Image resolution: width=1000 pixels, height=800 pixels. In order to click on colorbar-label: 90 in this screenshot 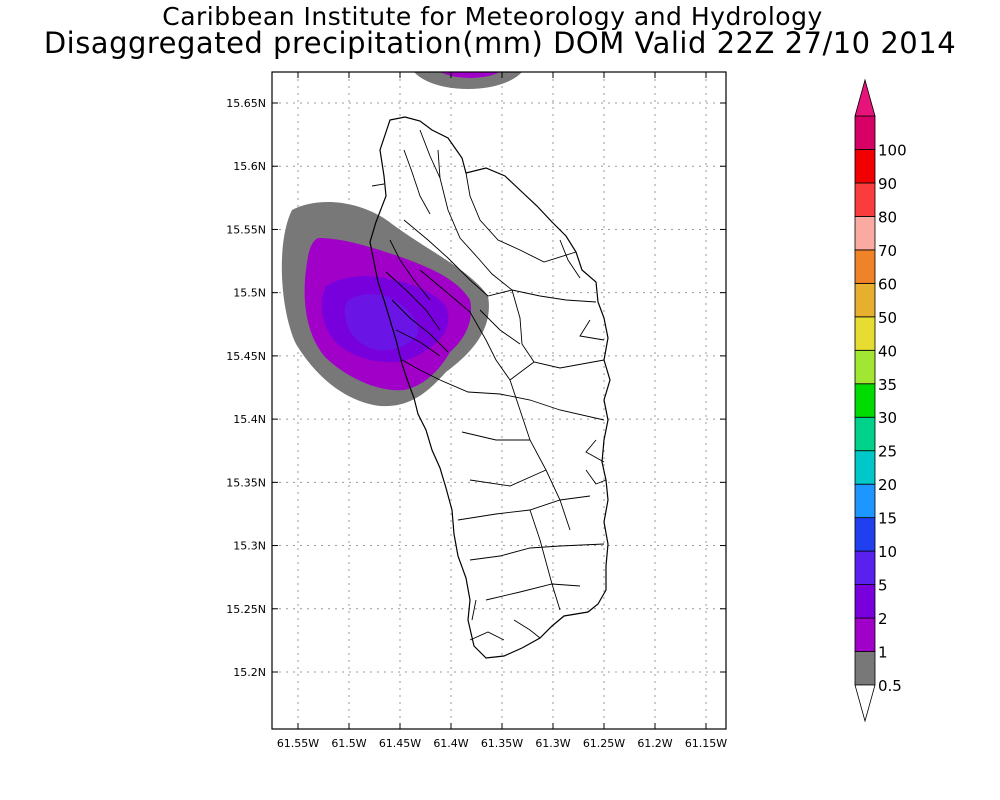, I will do `click(887, 184)`.